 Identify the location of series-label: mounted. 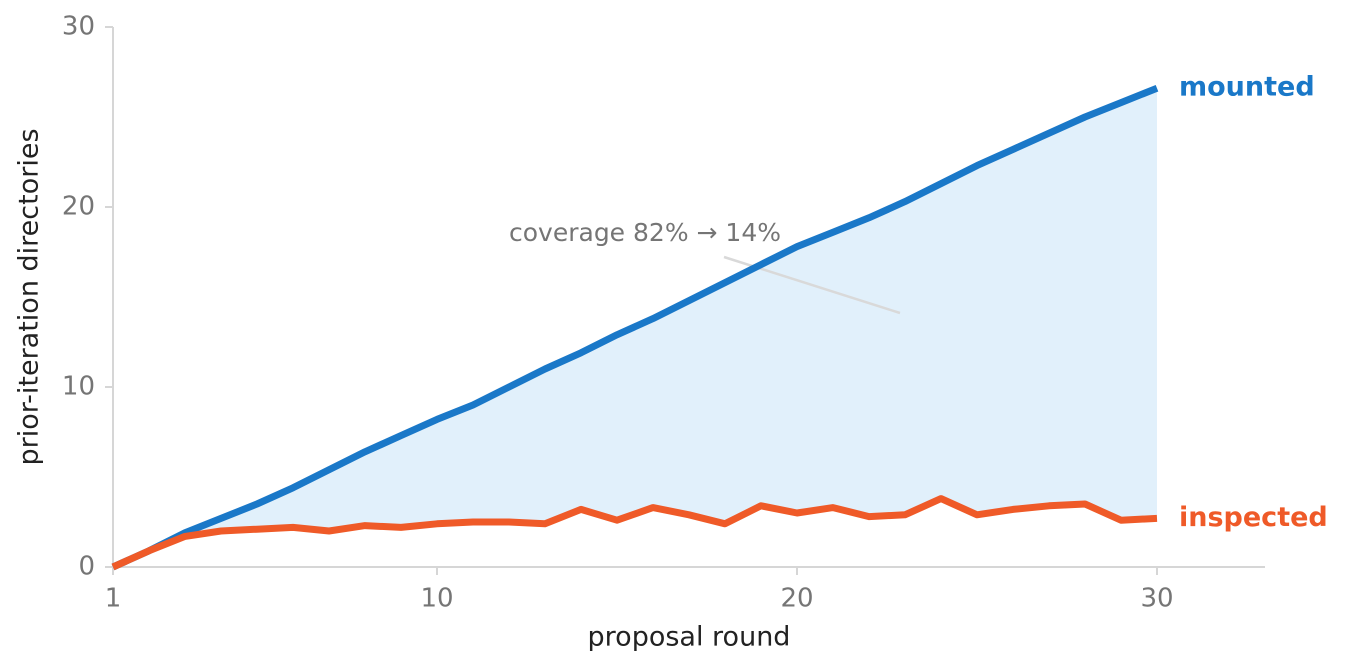
(1247, 87).